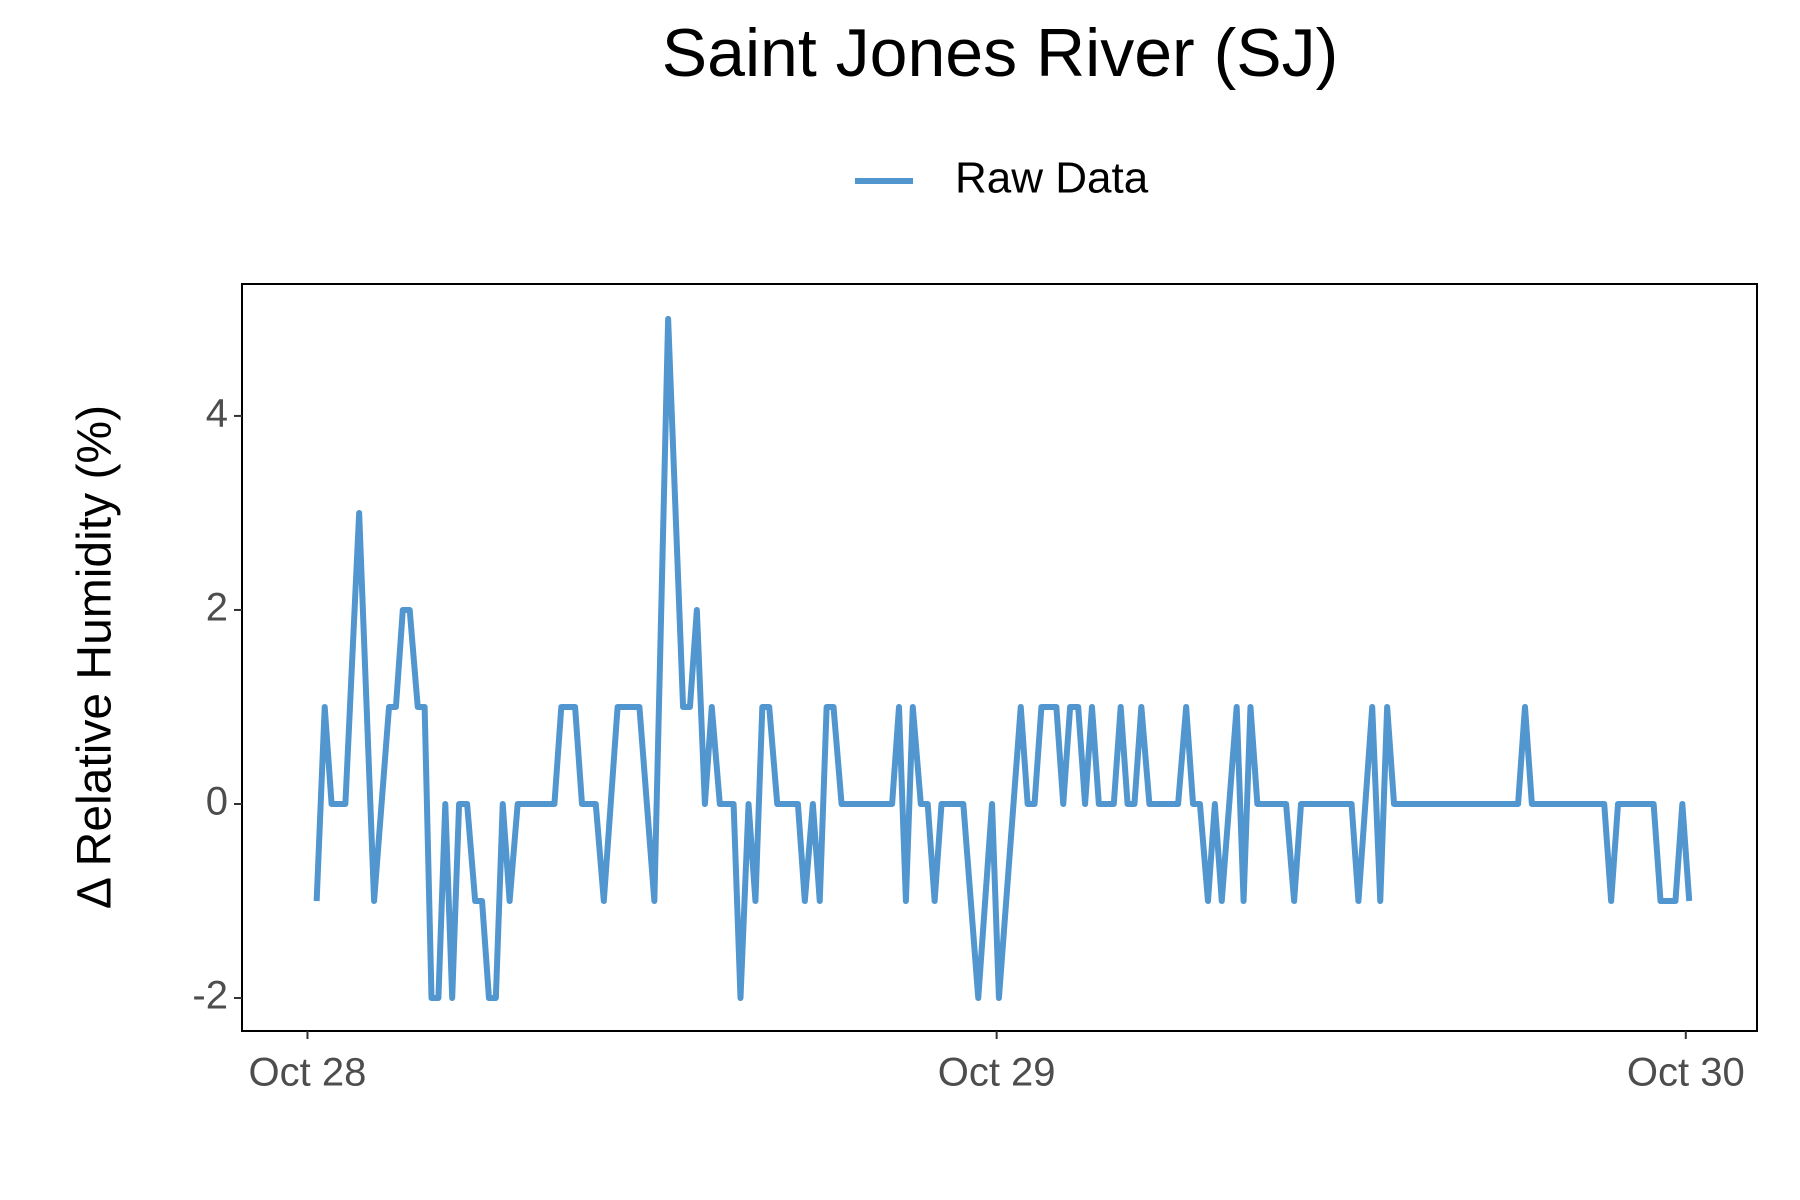  I want to click on y-axis-label: Δ Relative Humidity (%), so click(95, 657).